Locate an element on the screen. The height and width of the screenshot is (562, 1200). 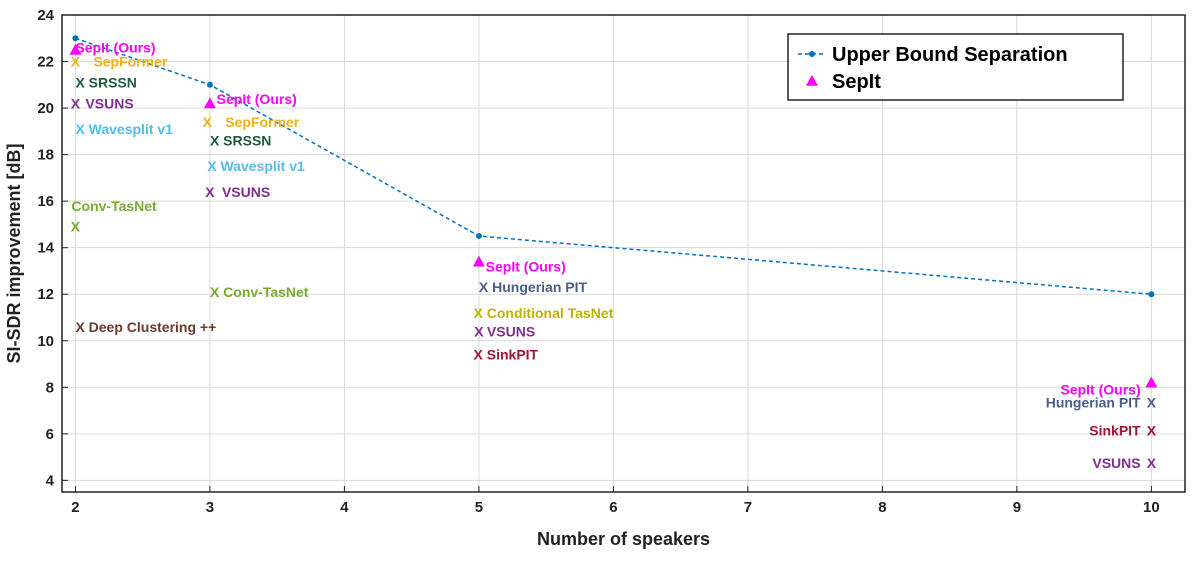
y-tick-label: 4 is located at coordinates (50, 480).